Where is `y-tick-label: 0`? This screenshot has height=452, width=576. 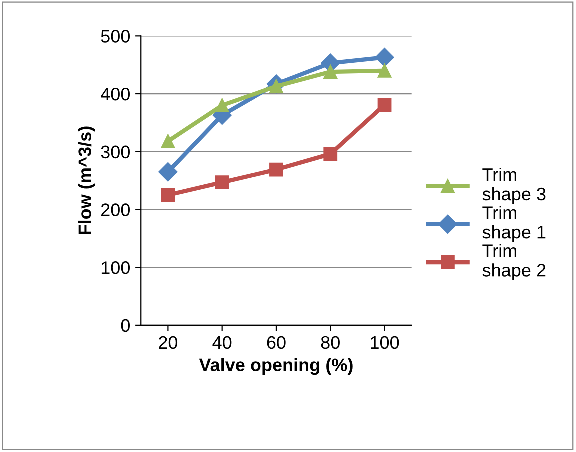 y-tick-label: 0 is located at coordinates (125, 325).